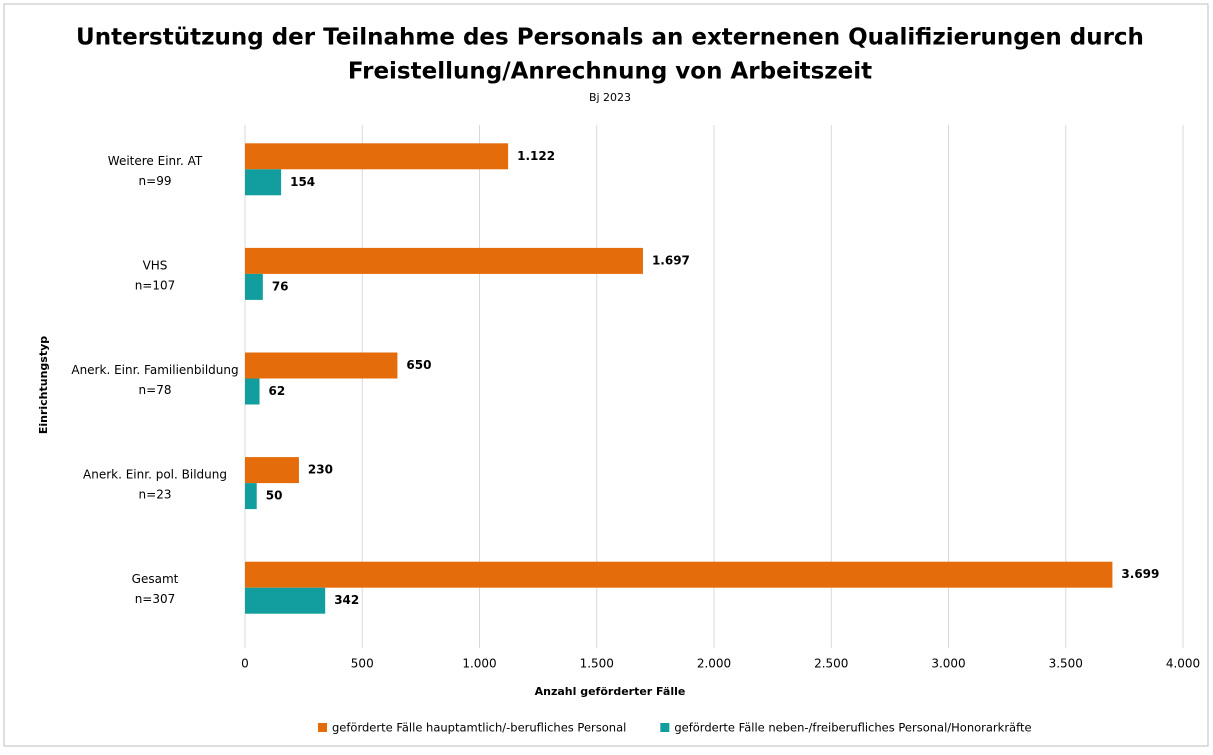  Describe the element at coordinates (154, 370) in the screenshot. I see `y-tick-label: Anerk. Einr. Familienbildung` at that location.